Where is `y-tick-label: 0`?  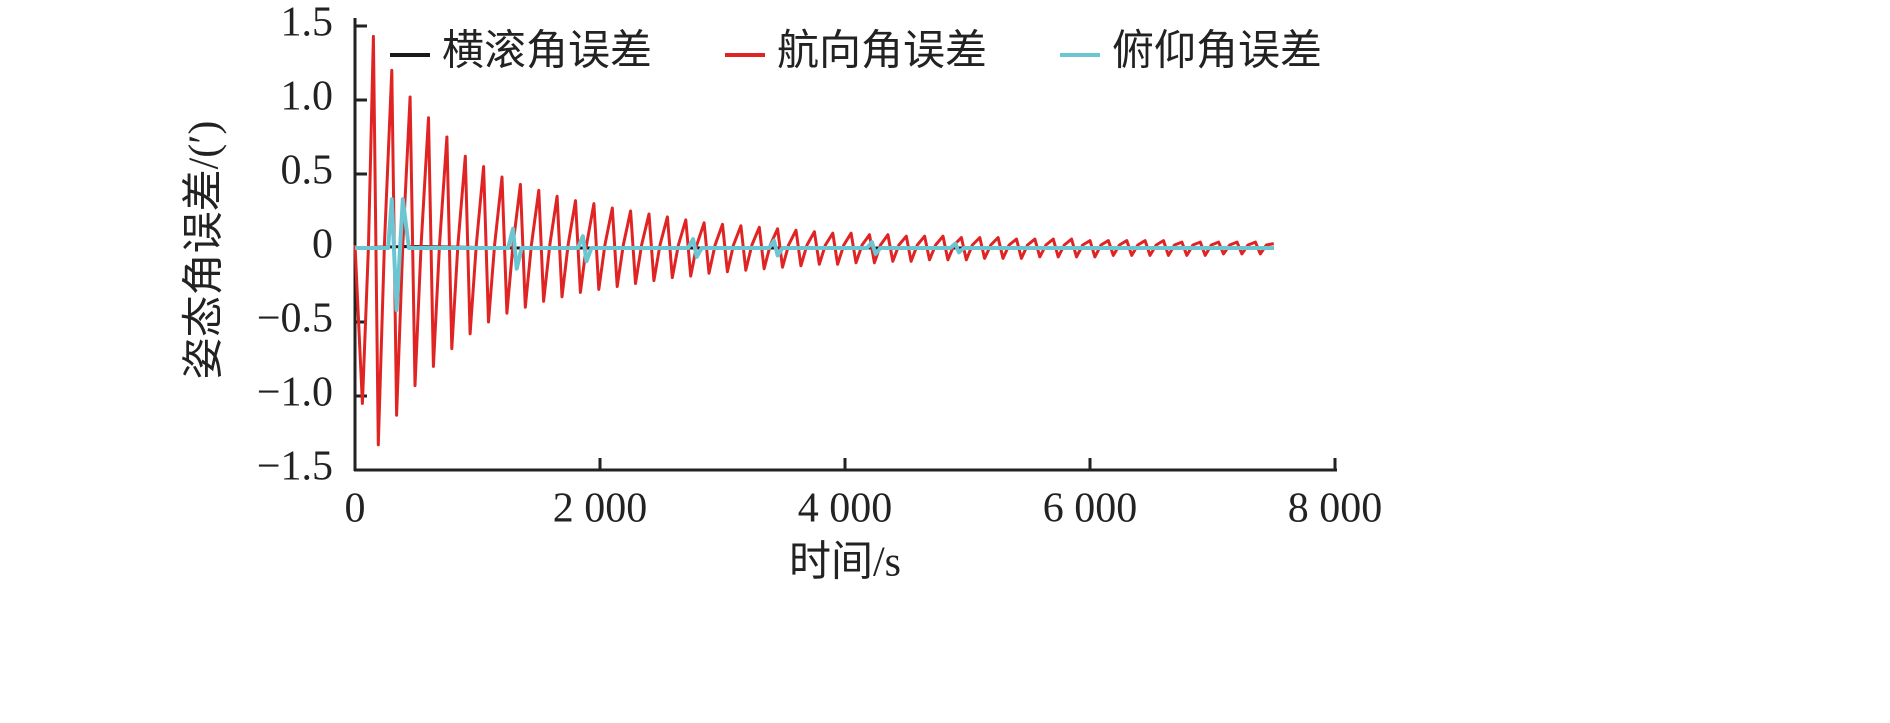
y-tick-label: 0 is located at coordinates (322, 245).